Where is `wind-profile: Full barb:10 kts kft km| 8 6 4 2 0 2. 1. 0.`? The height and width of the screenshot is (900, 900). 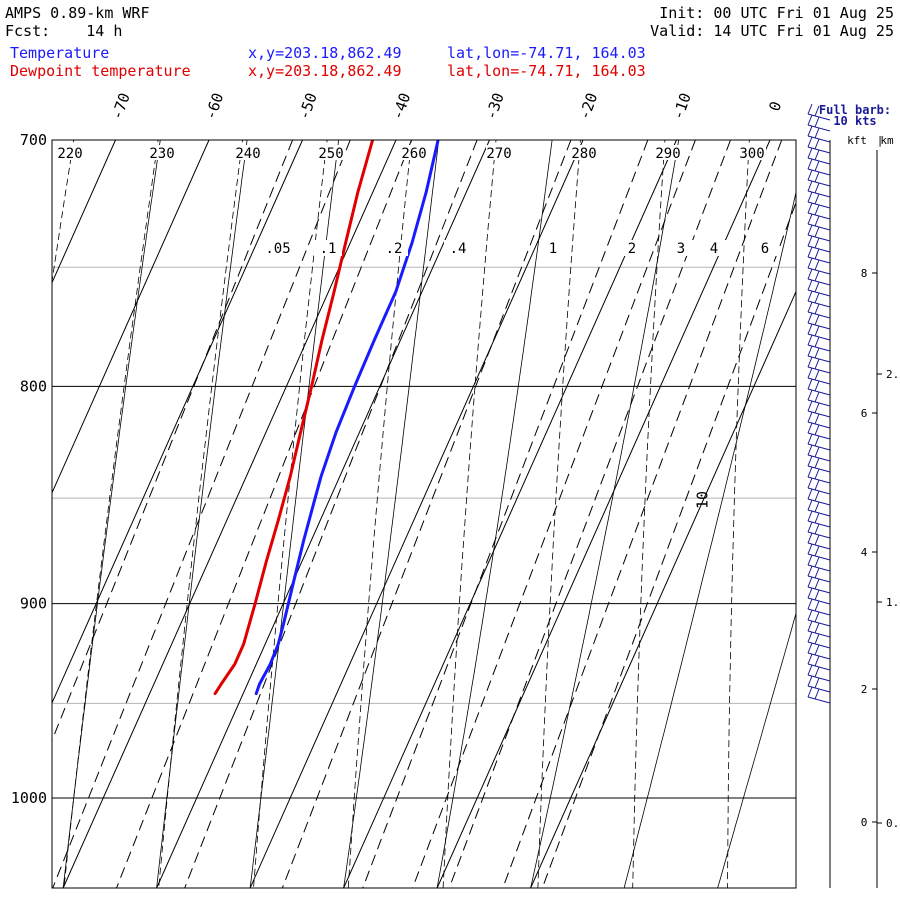 wind-profile: Full barb:10 kts kft km| 8 6 4 2 0 2. 1. 0. is located at coordinates (853, 495).